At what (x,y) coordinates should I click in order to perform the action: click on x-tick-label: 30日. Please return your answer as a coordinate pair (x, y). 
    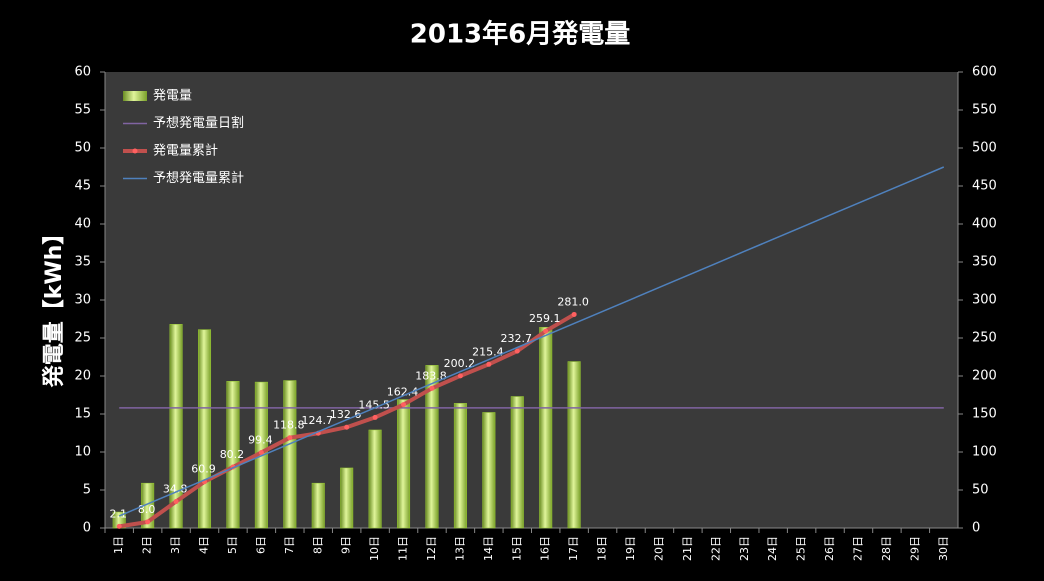
    Looking at the image, I should click on (943, 548).